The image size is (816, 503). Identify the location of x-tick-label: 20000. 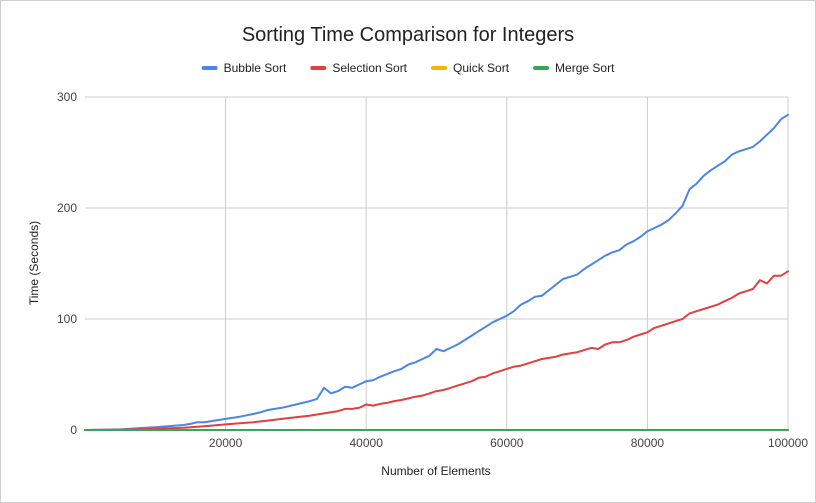
(226, 443).